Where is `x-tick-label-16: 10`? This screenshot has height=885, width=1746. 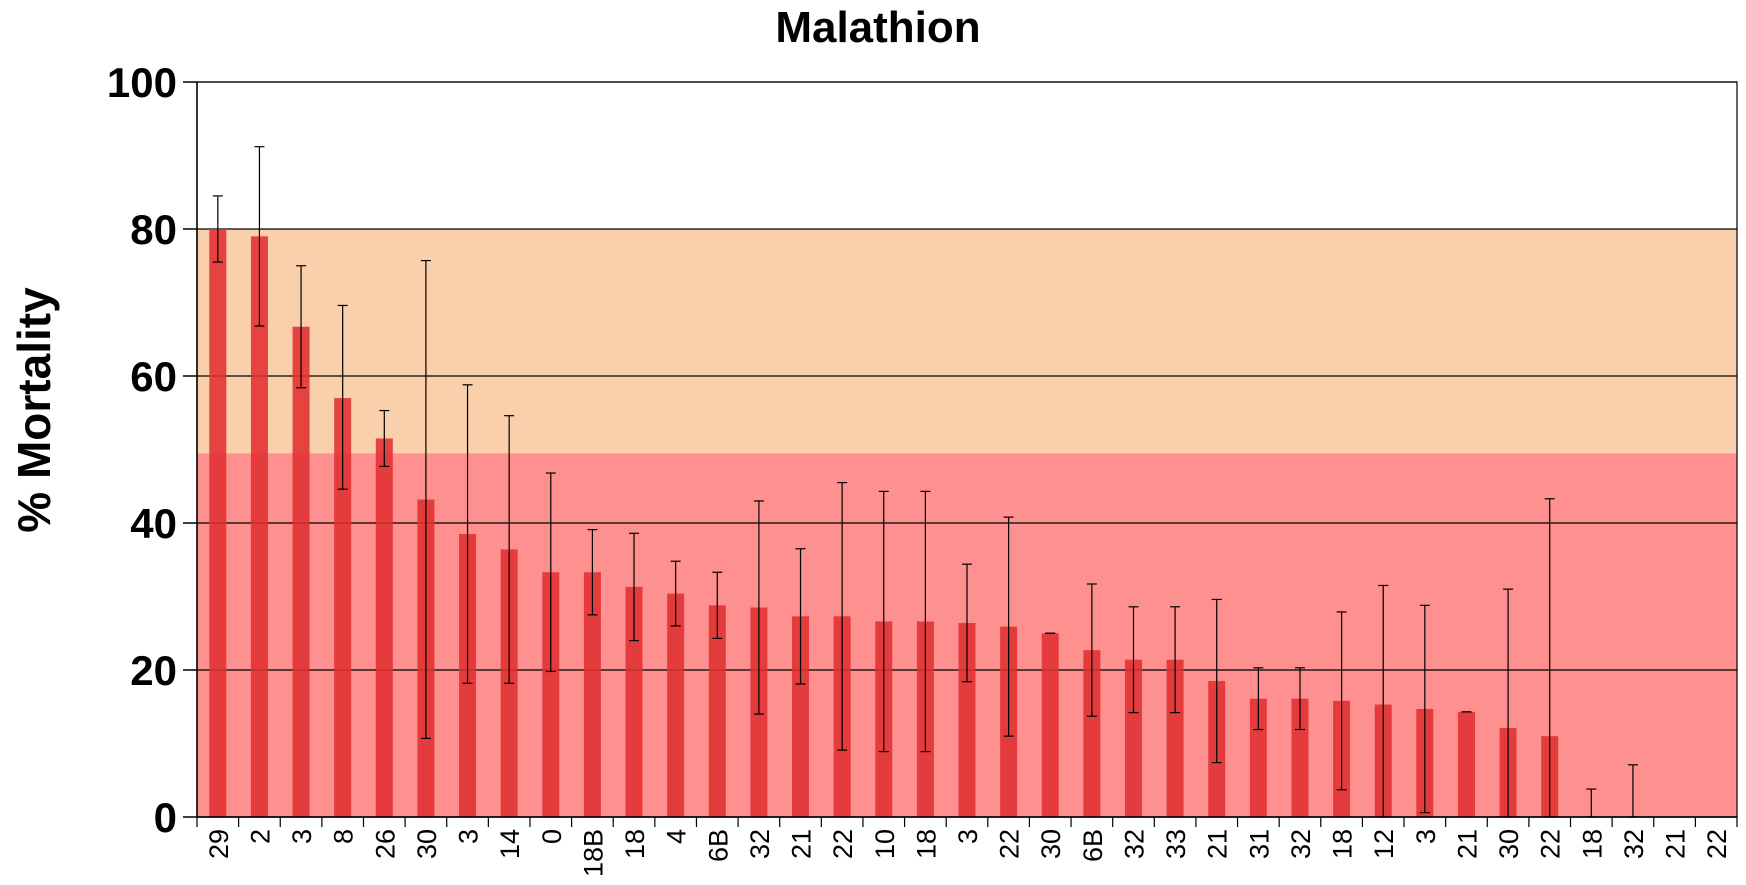
x-tick-label-16: 10 is located at coordinates (885, 844).